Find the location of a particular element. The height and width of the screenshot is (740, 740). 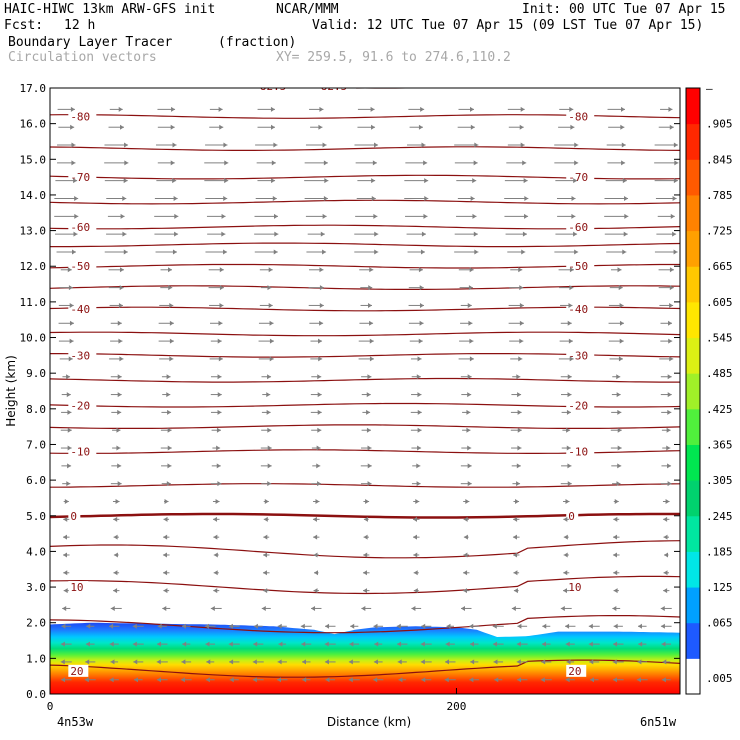

y-tick-label: 16.0 is located at coordinates (33, 124).